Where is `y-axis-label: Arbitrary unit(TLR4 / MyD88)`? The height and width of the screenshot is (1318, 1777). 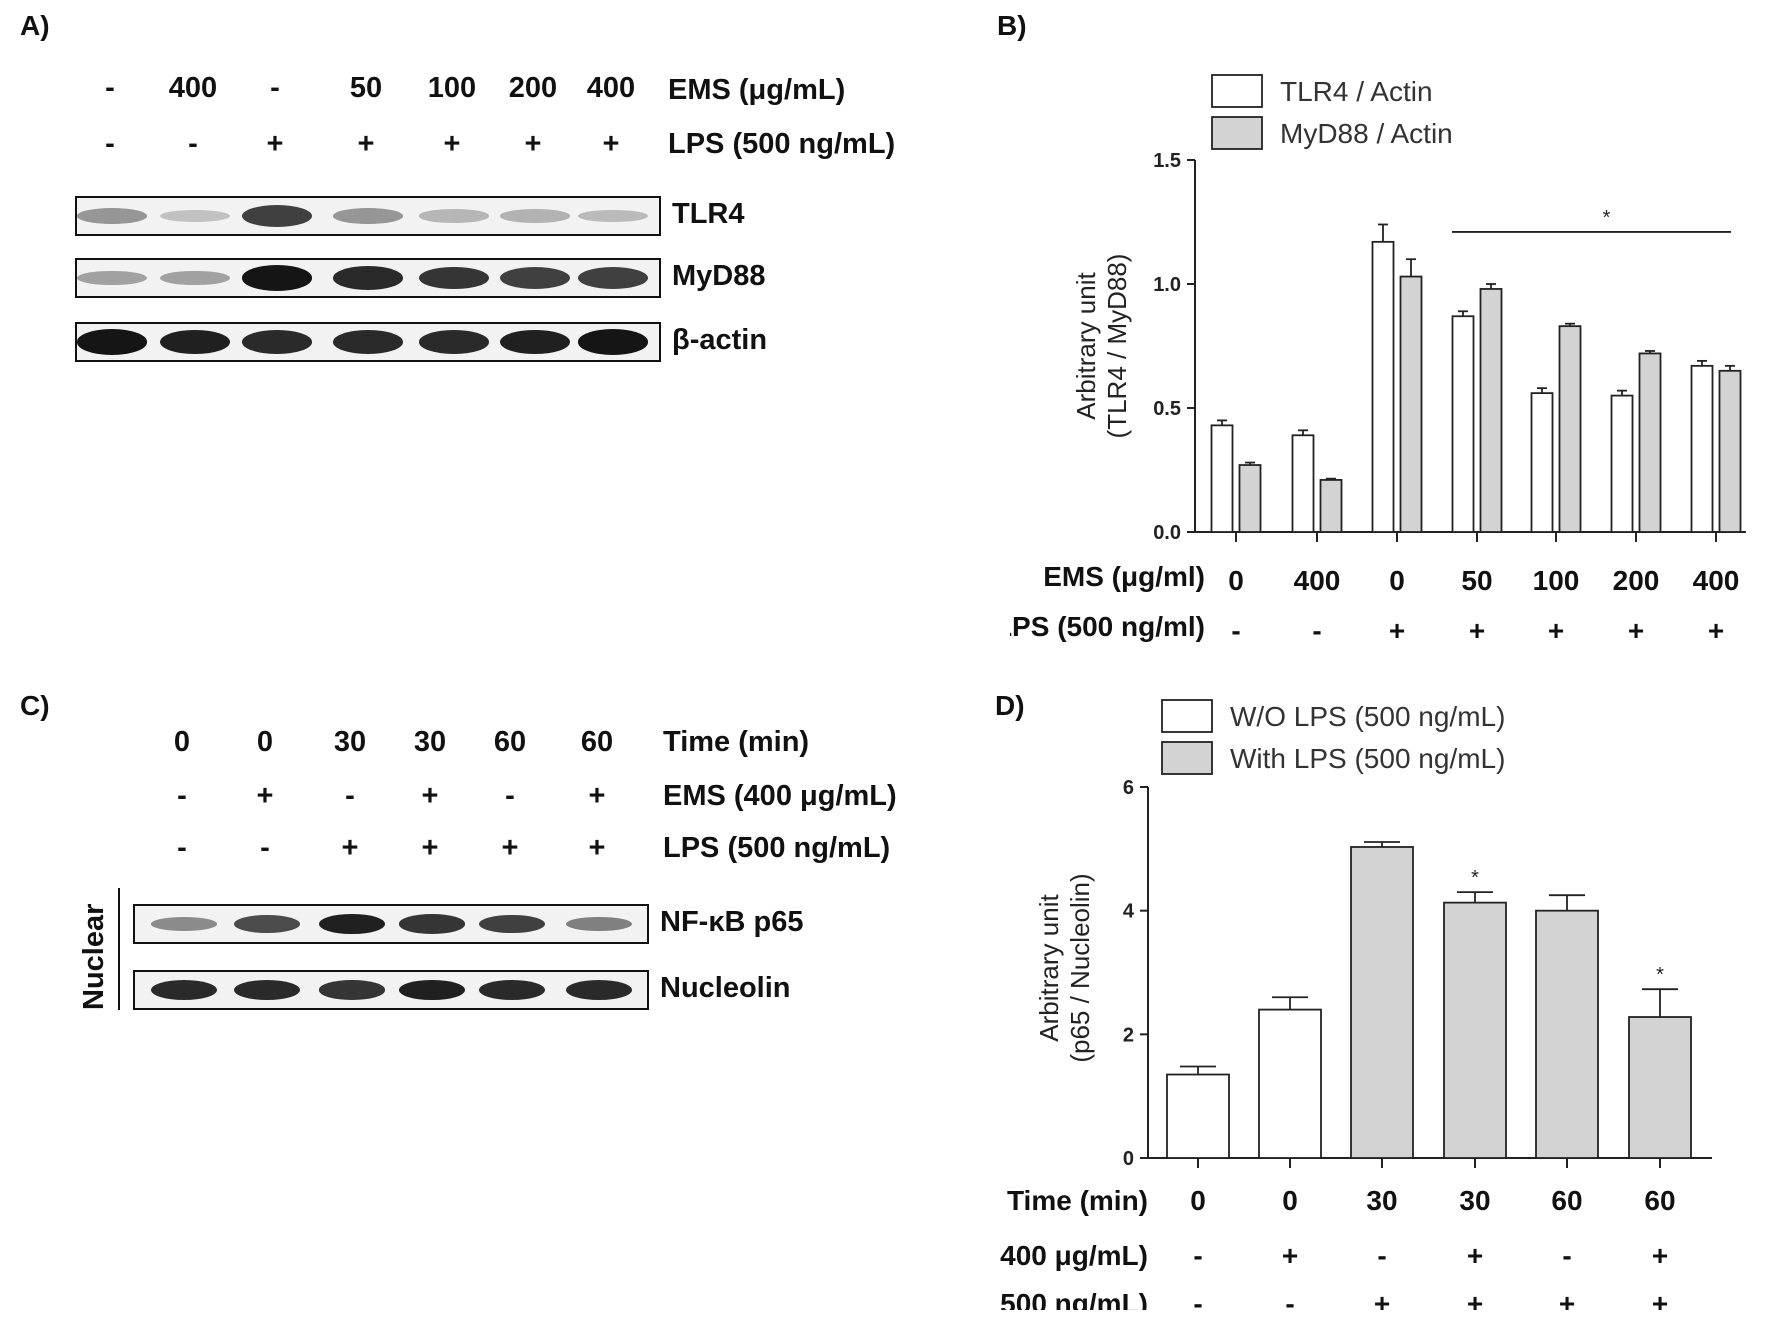
y-axis-label: Arbitrary unit(TLR4 / MyD88) is located at coordinates (1101, 346).